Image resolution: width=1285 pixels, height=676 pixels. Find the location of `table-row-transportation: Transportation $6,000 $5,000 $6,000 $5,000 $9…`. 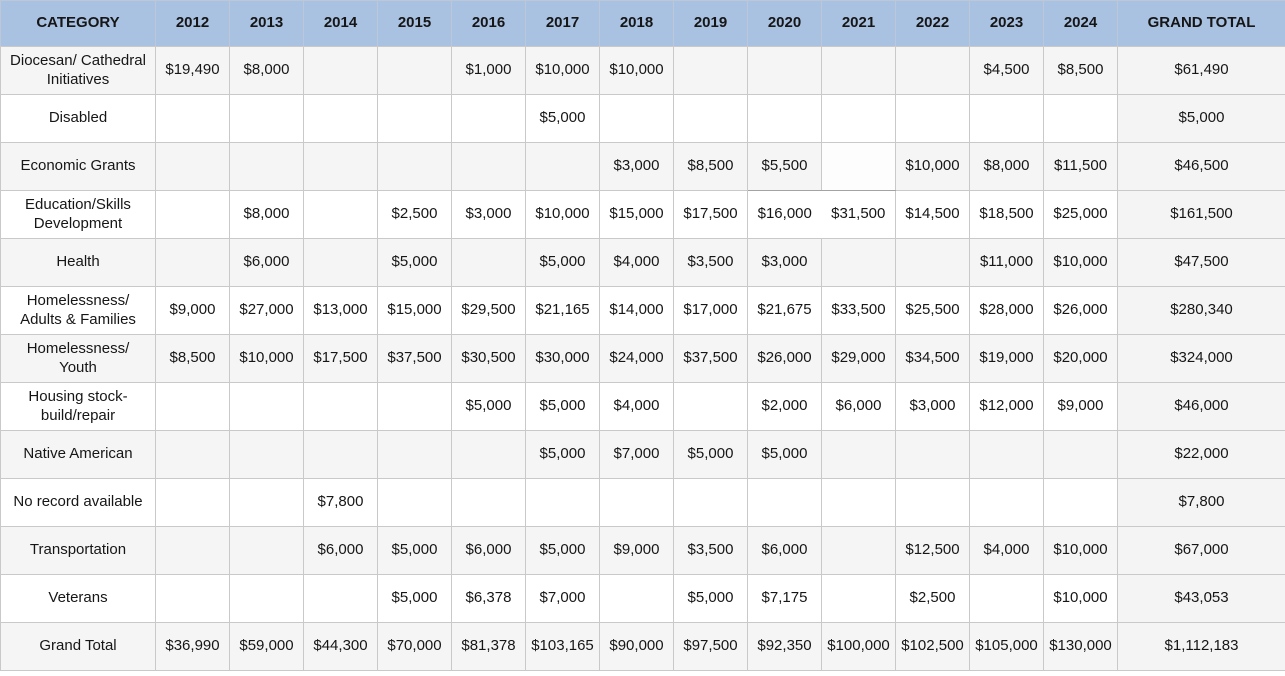

table-row-transportation: Transportation $6,000 $5,000 $6,000 $5,000 $9… is located at coordinates (642, 550).